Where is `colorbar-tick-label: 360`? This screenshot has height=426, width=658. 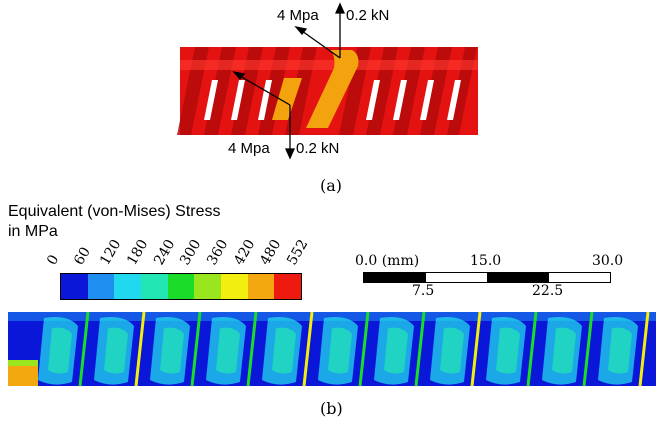
colorbar-tick-label: 360 is located at coordinates (218, 252).